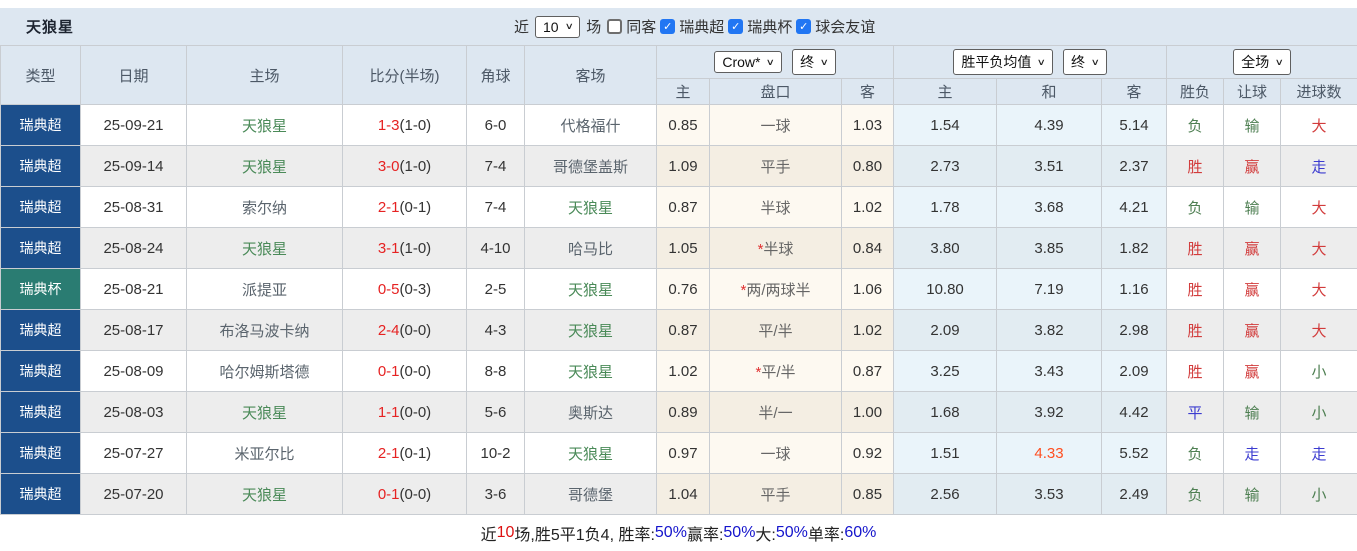  I want to click on score-cell: 3-0(1-0), so click(405, 166).